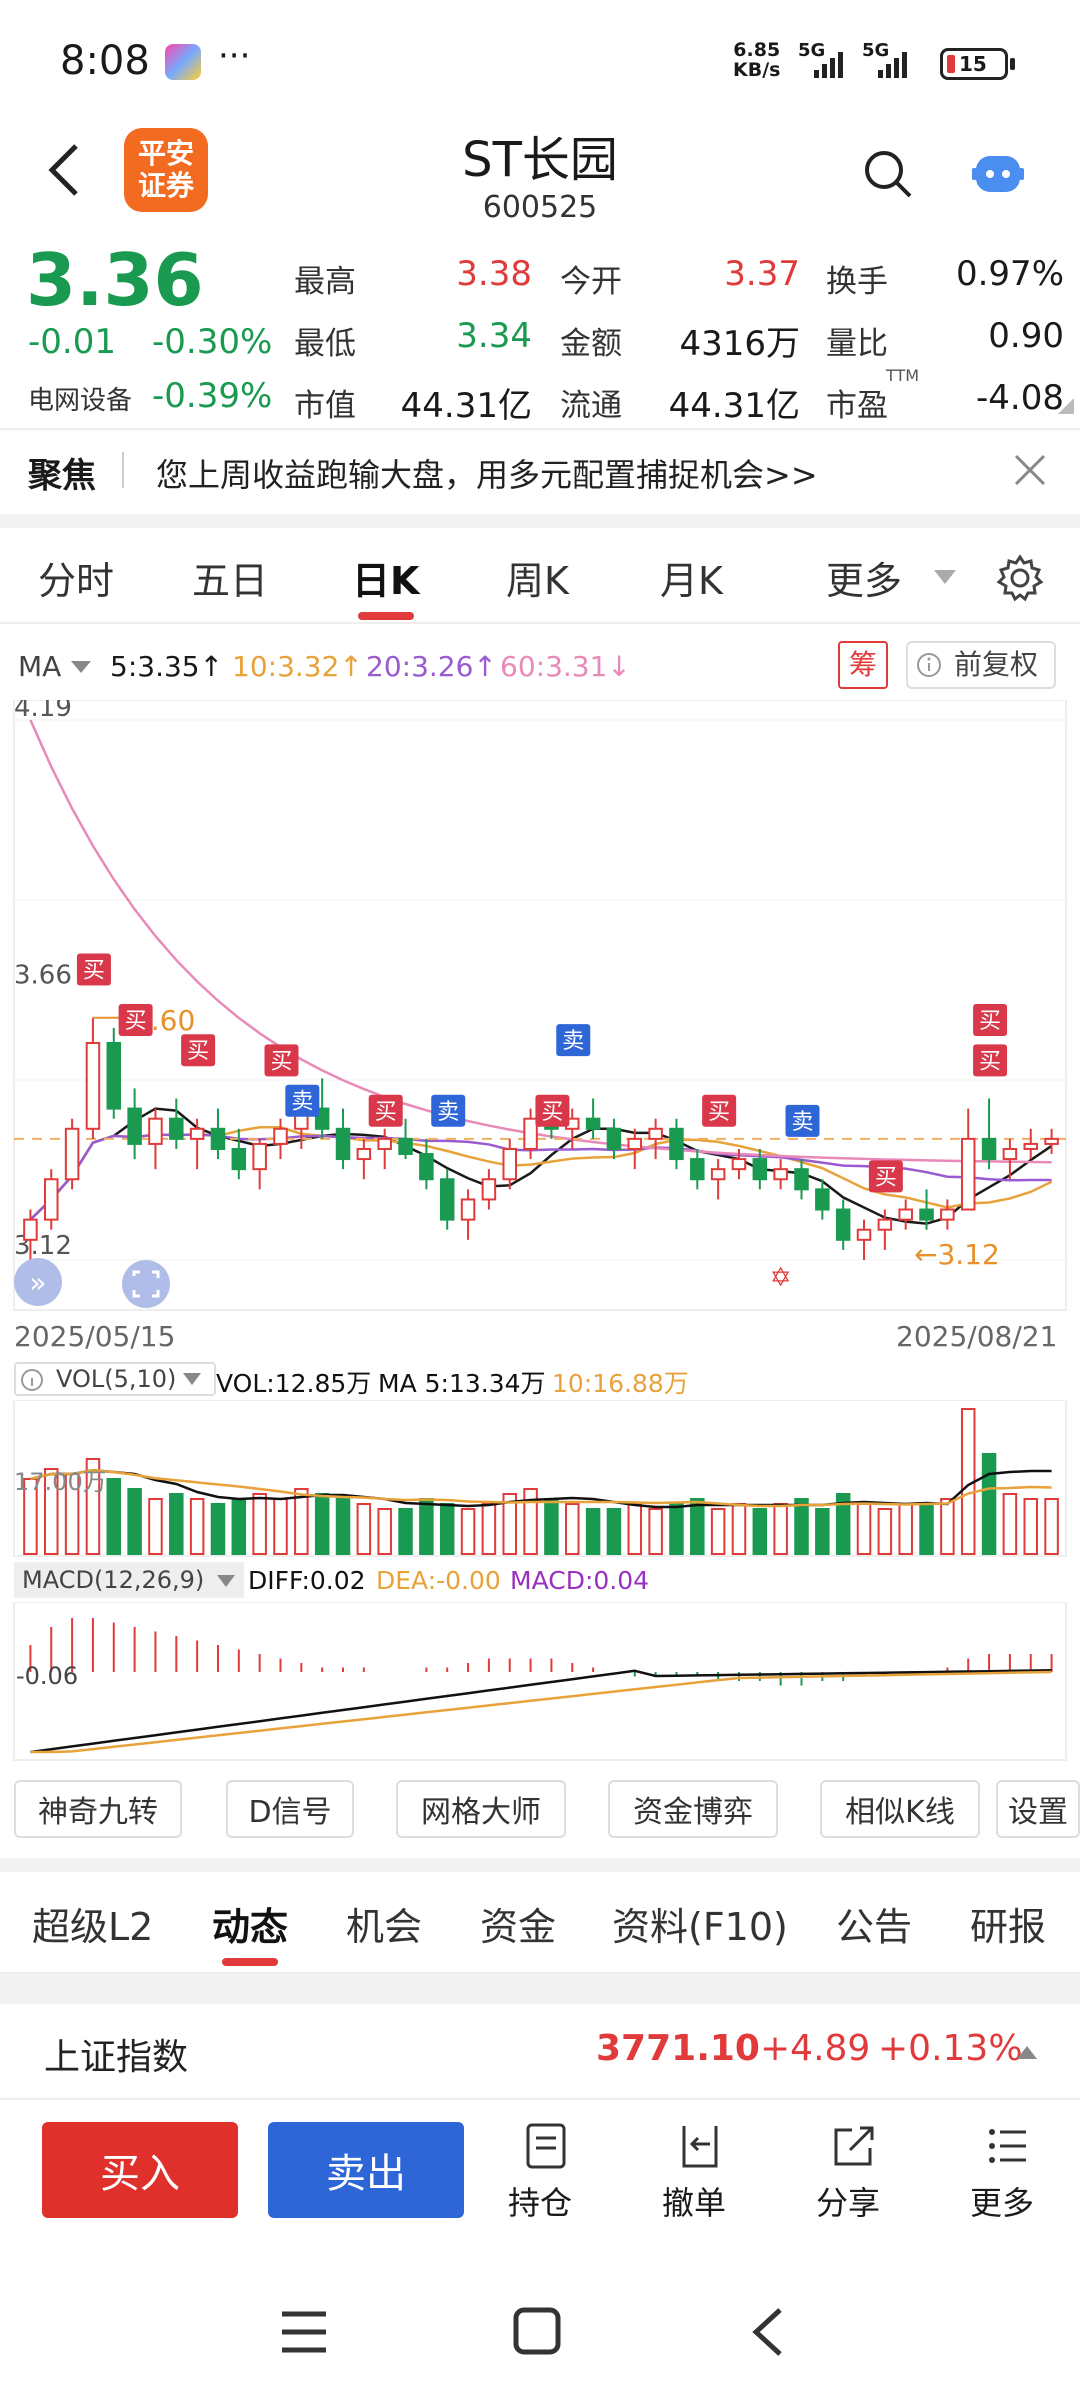 This screenshot has width=1080, height=2400. What do you see at coordinates (129, 1580) in the screenshot?
I see `macd-indicator-button: MACD(12,26,9)` at bounding box center [129, 1580].